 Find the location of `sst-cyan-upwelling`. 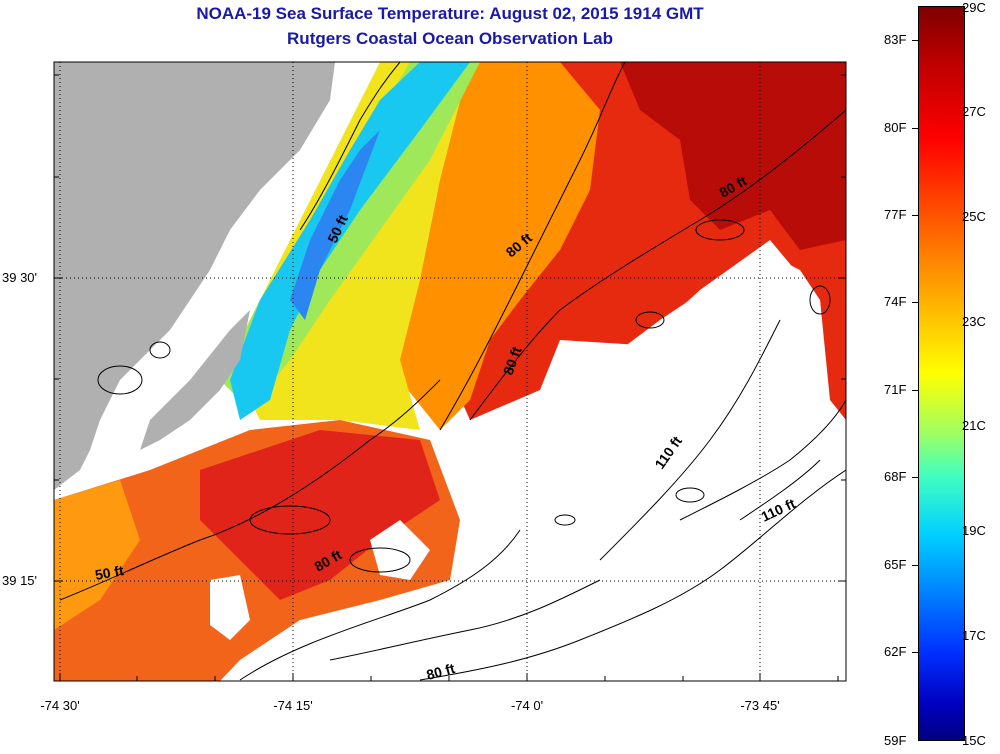

sst-cyan-upwelling is located at coordinates (350, 241).